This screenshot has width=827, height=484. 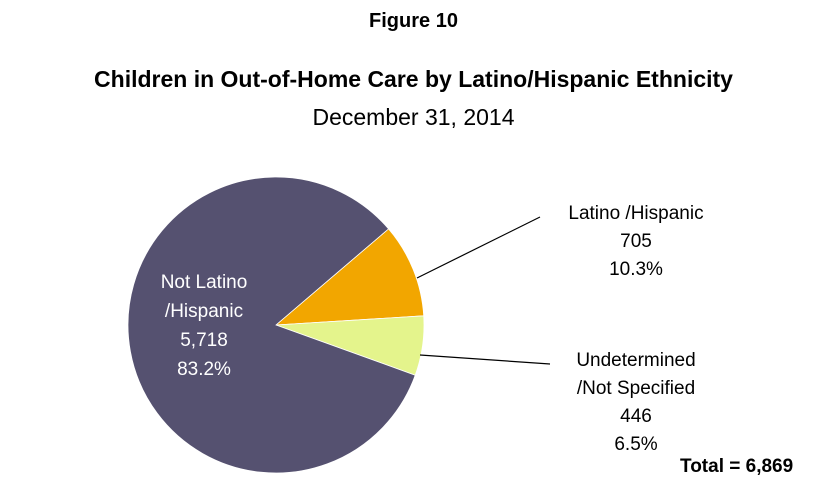 What do you see at coordinates (636, 269) in the screenshot?
I see `slice-1-slice-percent: 10.3%` at bounding box center [636, 269].